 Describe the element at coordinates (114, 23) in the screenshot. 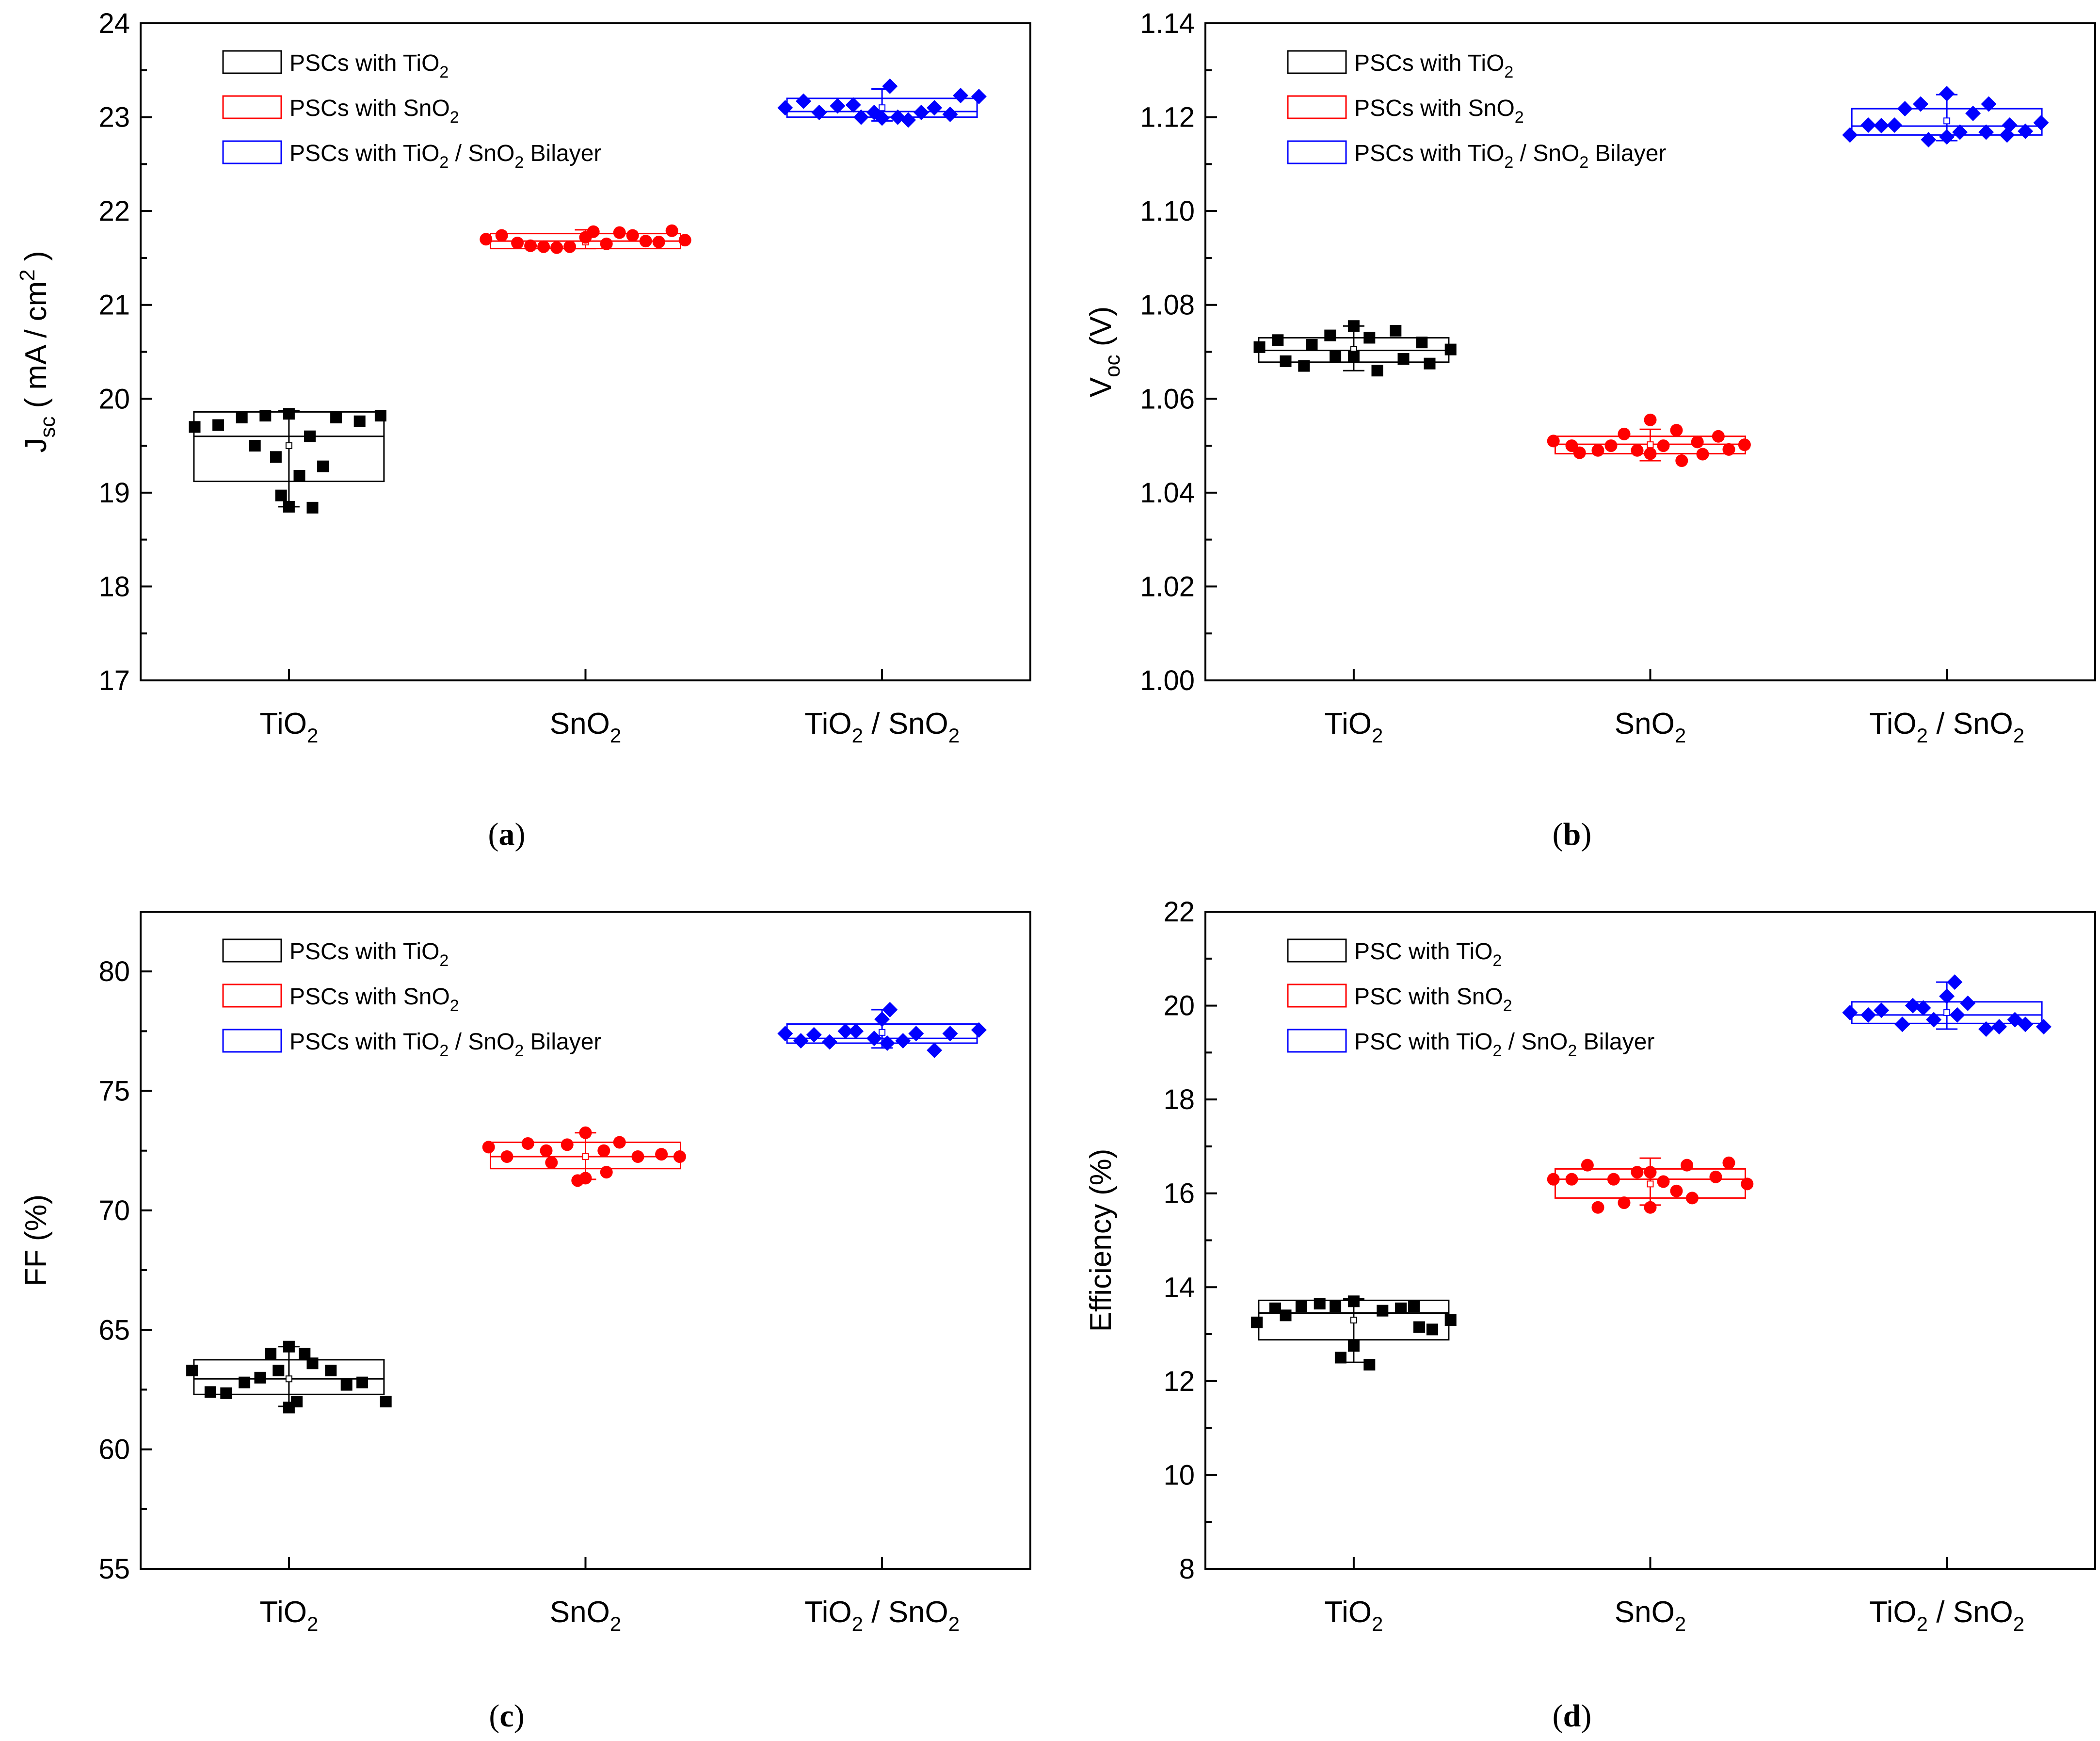

I see `y-tick-label: 24` at that location.